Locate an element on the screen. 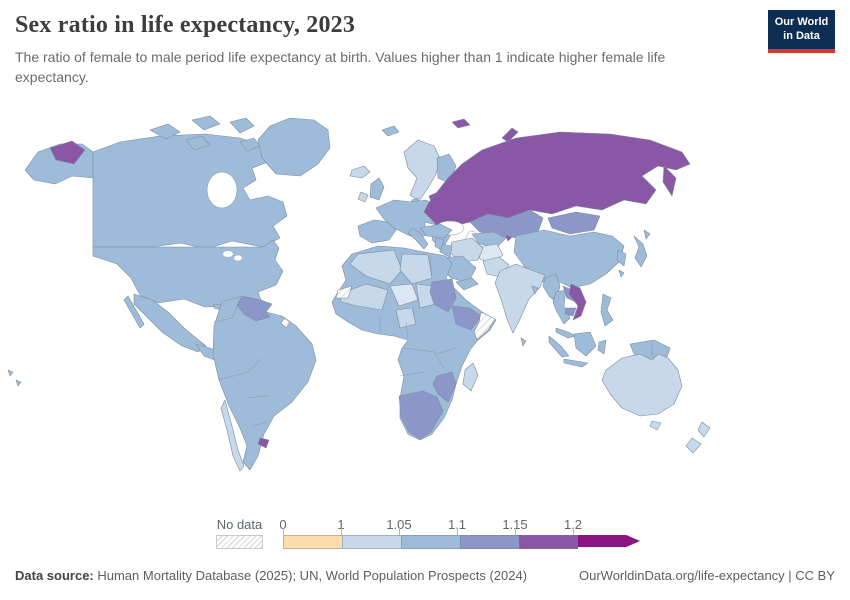  country-canada is located at coordinates (190, 191).